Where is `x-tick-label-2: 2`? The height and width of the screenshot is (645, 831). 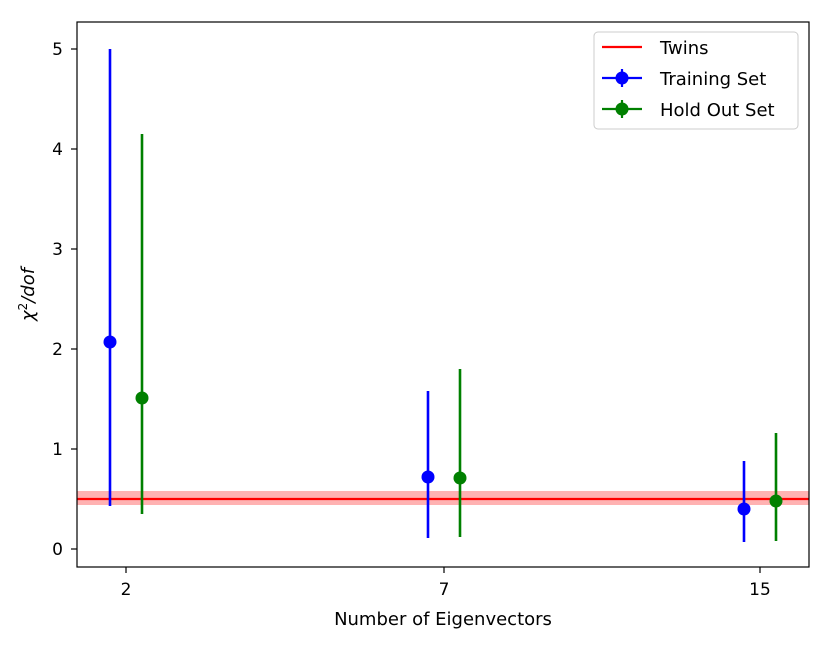 x-tick-label-2: 2 is located at coordinates (126, 590).